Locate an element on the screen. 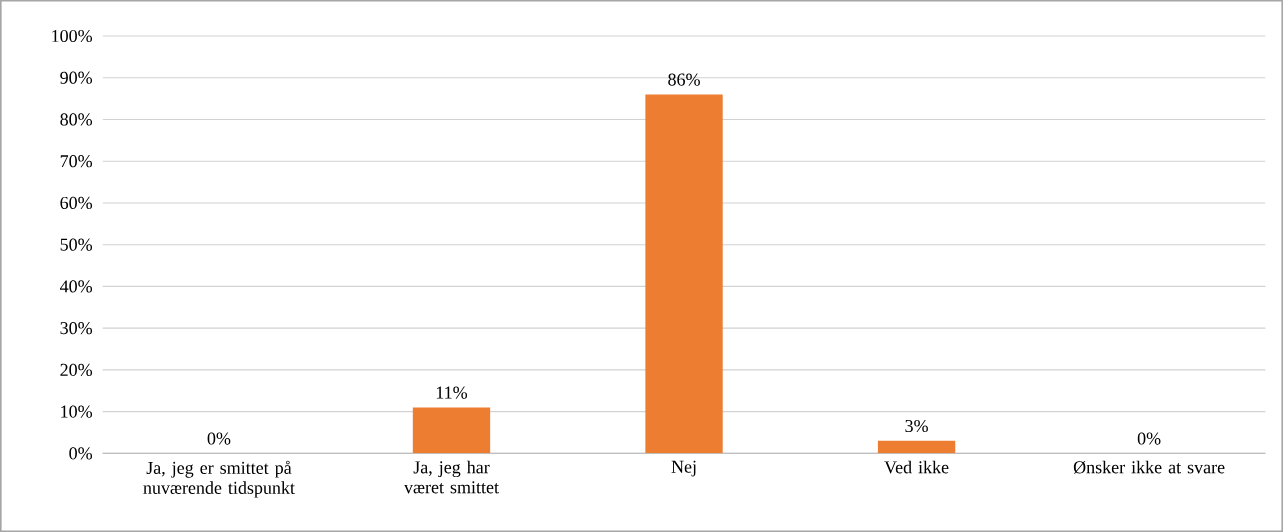 The height and width of the screenshot is (532, 1283). data-label: 11% is located at coordinates (452, 392).